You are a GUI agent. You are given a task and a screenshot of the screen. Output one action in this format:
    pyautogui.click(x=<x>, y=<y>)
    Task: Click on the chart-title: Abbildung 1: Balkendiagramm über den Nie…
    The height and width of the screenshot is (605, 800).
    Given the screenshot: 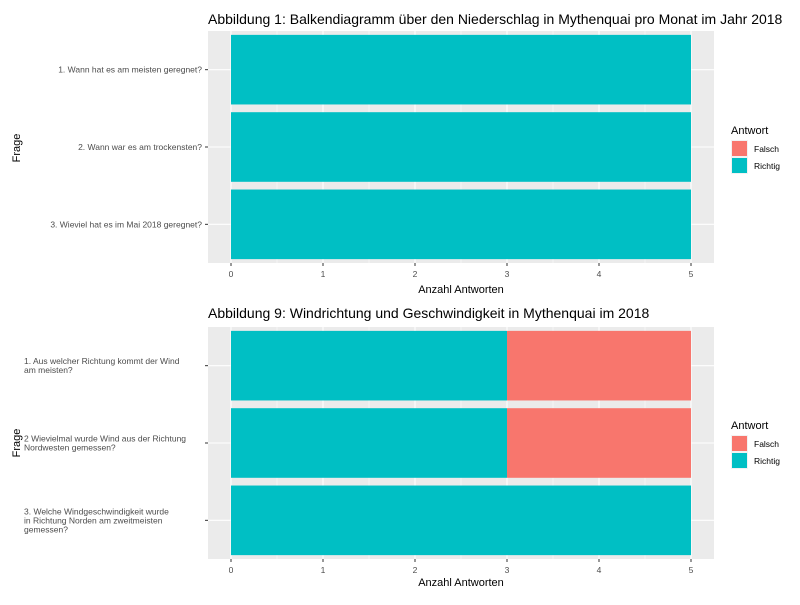 What is the action you would take?
    pyautogui.click(x=495, y=19)
    